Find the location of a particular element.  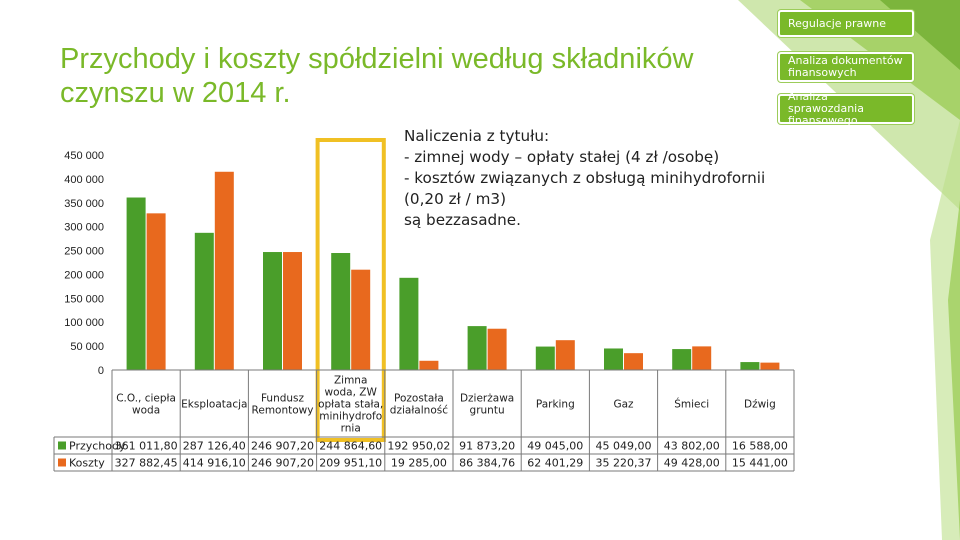

category-label: Dźwig is located at coordinates (760, 405).